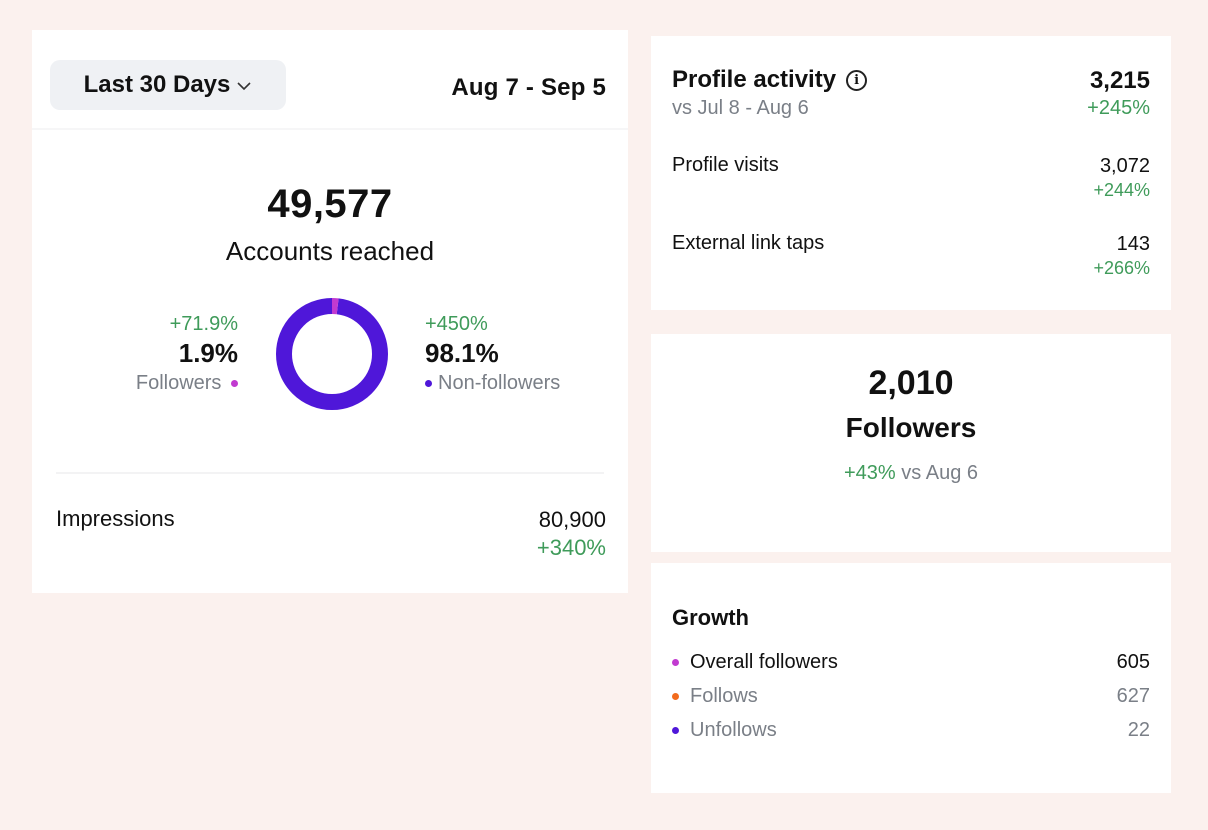 This screenshot has height=830, width=1208. I want to click on non-followers-change: +450%, so click(456, 324).